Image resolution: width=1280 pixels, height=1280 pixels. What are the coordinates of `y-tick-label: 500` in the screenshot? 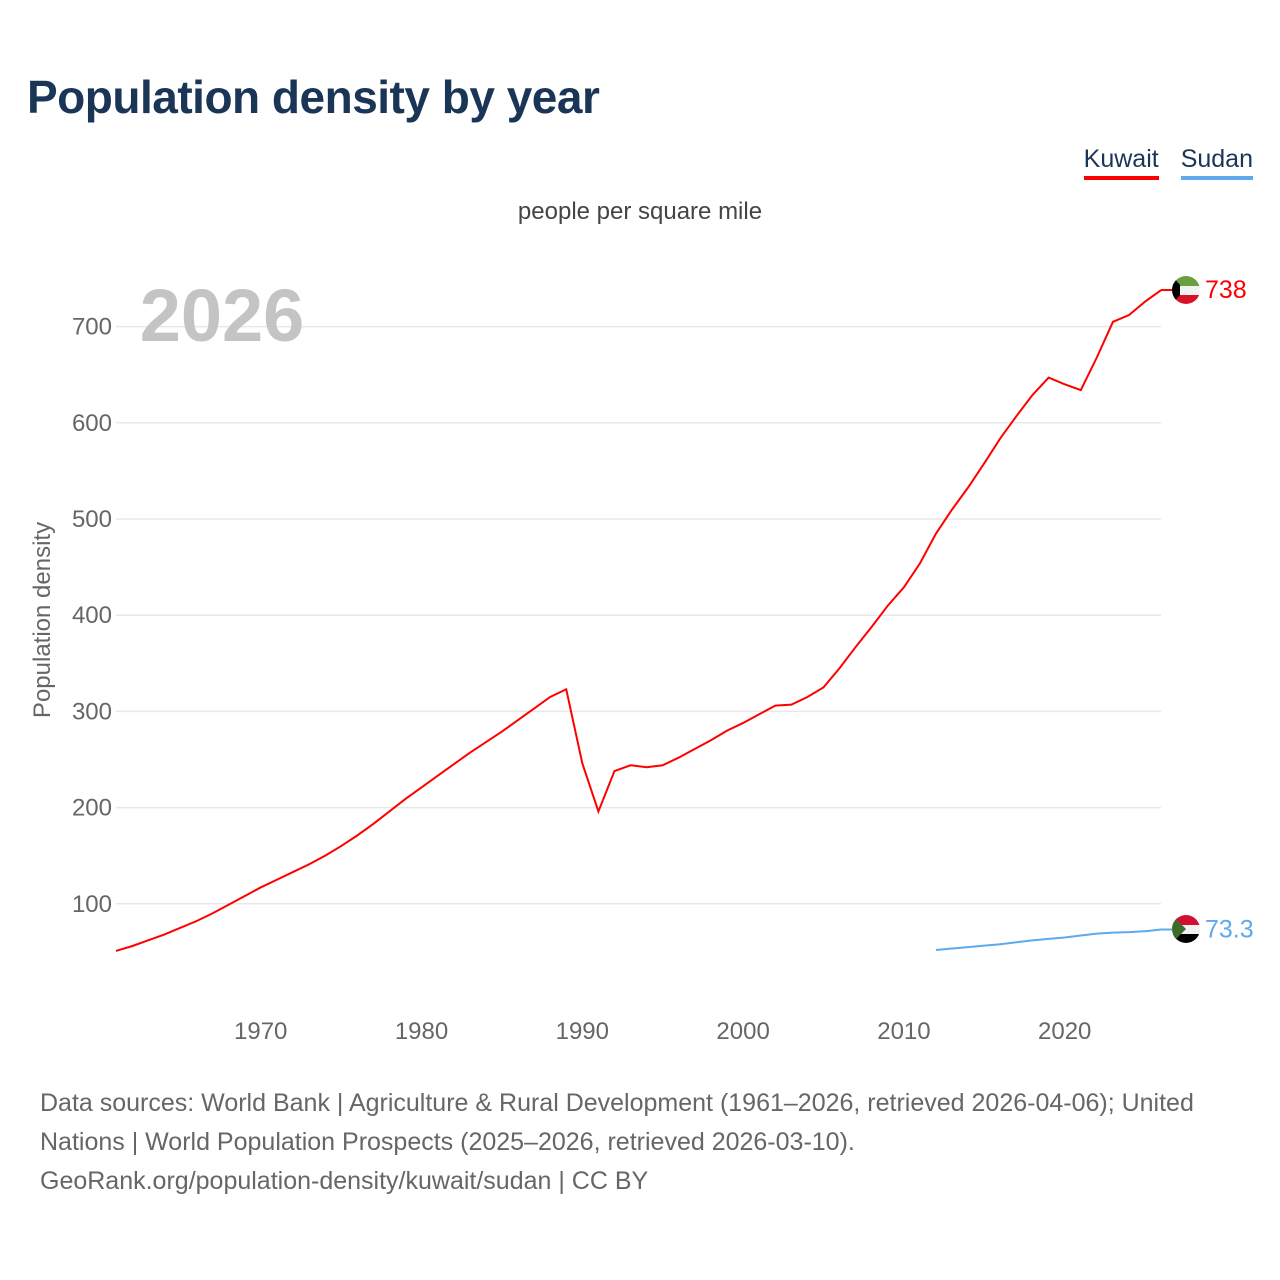 It's located at (92, 519).